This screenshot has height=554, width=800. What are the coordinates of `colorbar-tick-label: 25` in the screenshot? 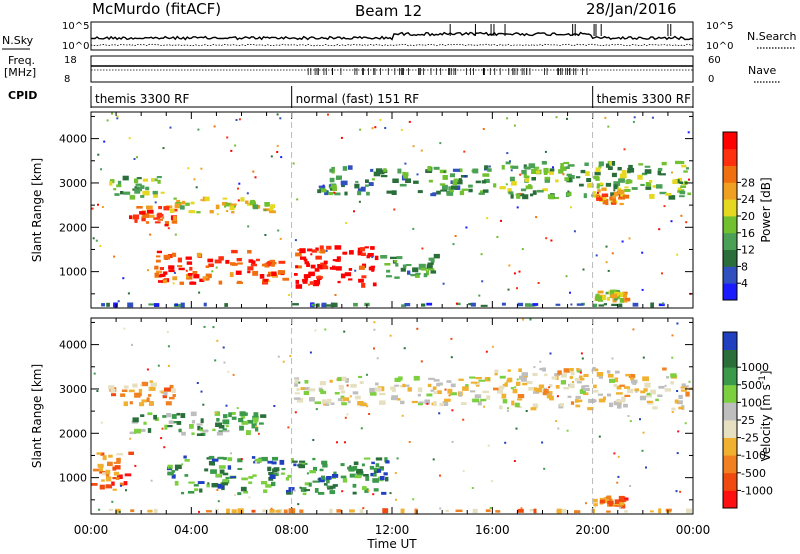 It's located at (748, 420).